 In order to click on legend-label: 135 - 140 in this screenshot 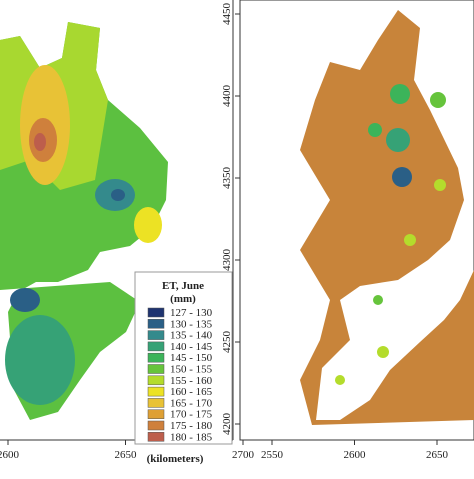, I will do `click(191, 336)`.